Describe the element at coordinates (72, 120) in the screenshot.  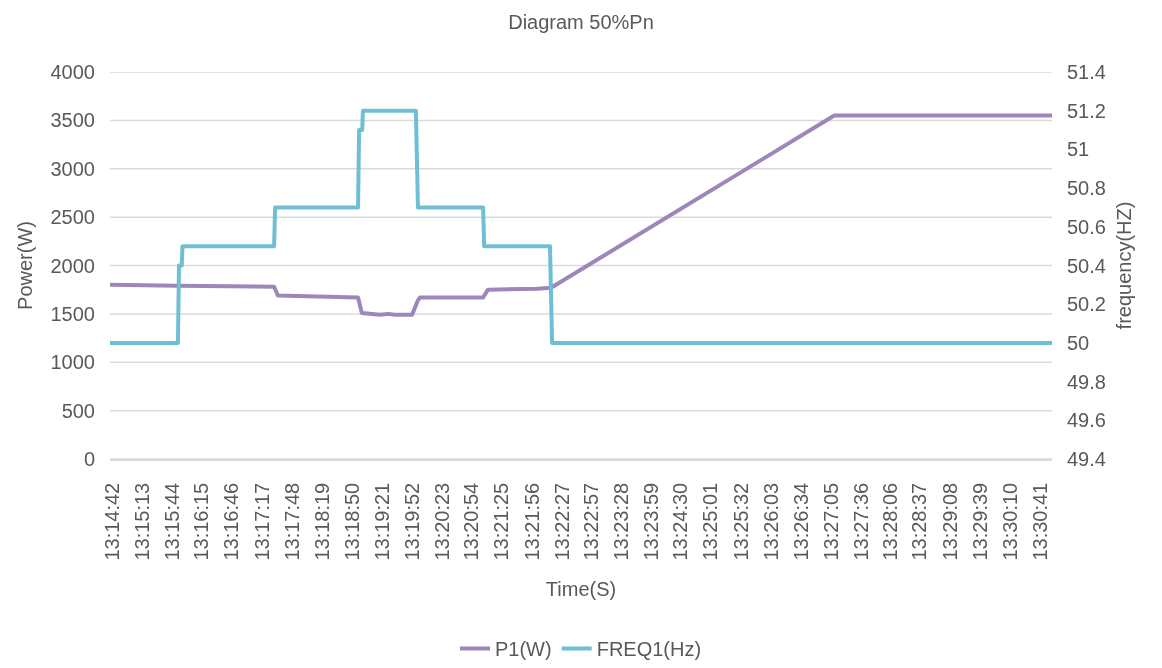
I see `y-tick-label: 3500` at that location.